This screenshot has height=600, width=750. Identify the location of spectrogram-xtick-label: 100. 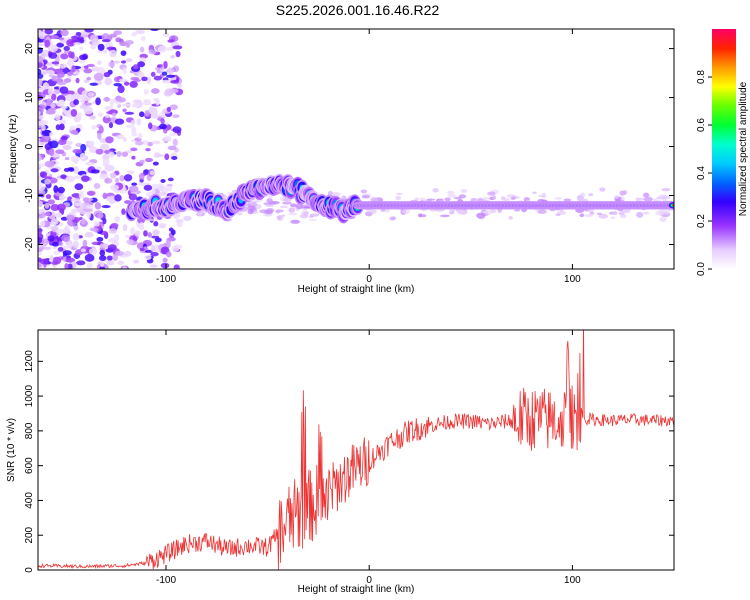
(572, 279).